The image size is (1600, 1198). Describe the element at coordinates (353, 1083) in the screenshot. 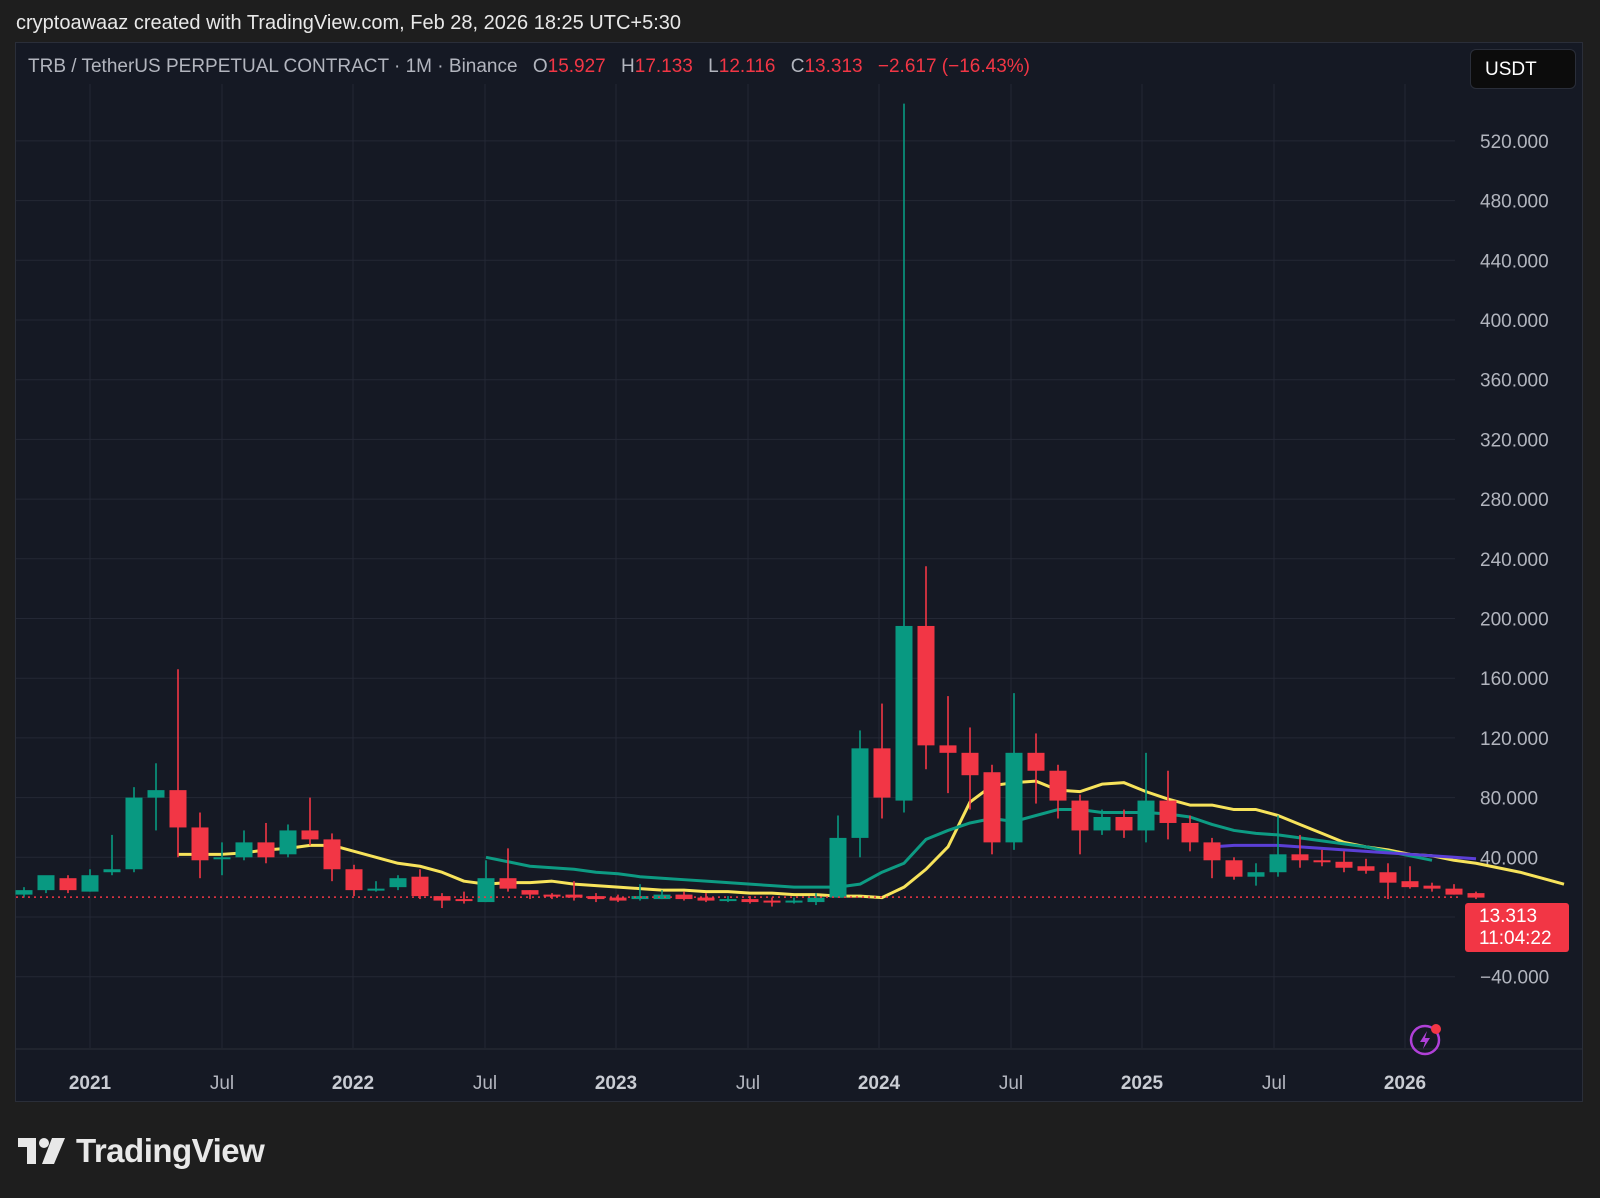

I see `x-axis-label: 2022` at that location.